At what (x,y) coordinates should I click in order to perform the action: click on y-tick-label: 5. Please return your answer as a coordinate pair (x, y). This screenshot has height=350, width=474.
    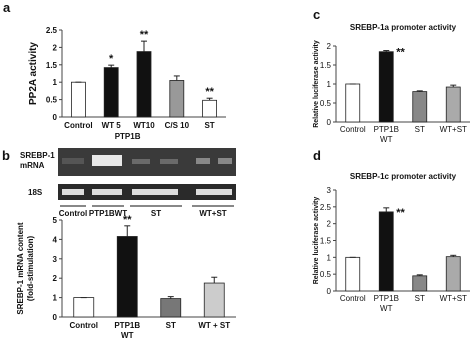
    Looking at the image, I should click on (55, 220).